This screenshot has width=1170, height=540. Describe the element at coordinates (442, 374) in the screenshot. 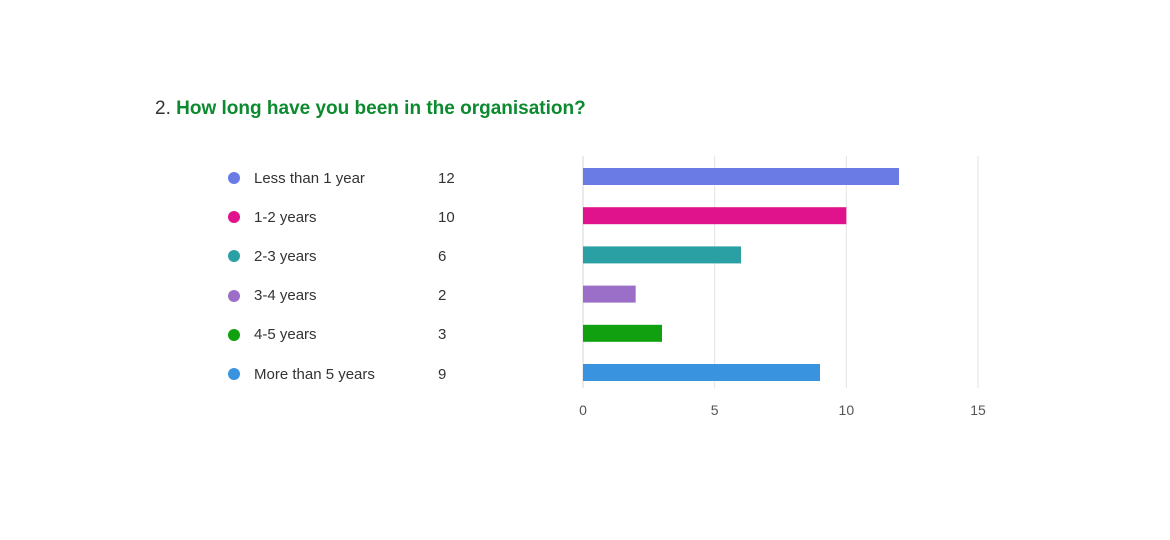

I see `legend-count: 9` at that location.